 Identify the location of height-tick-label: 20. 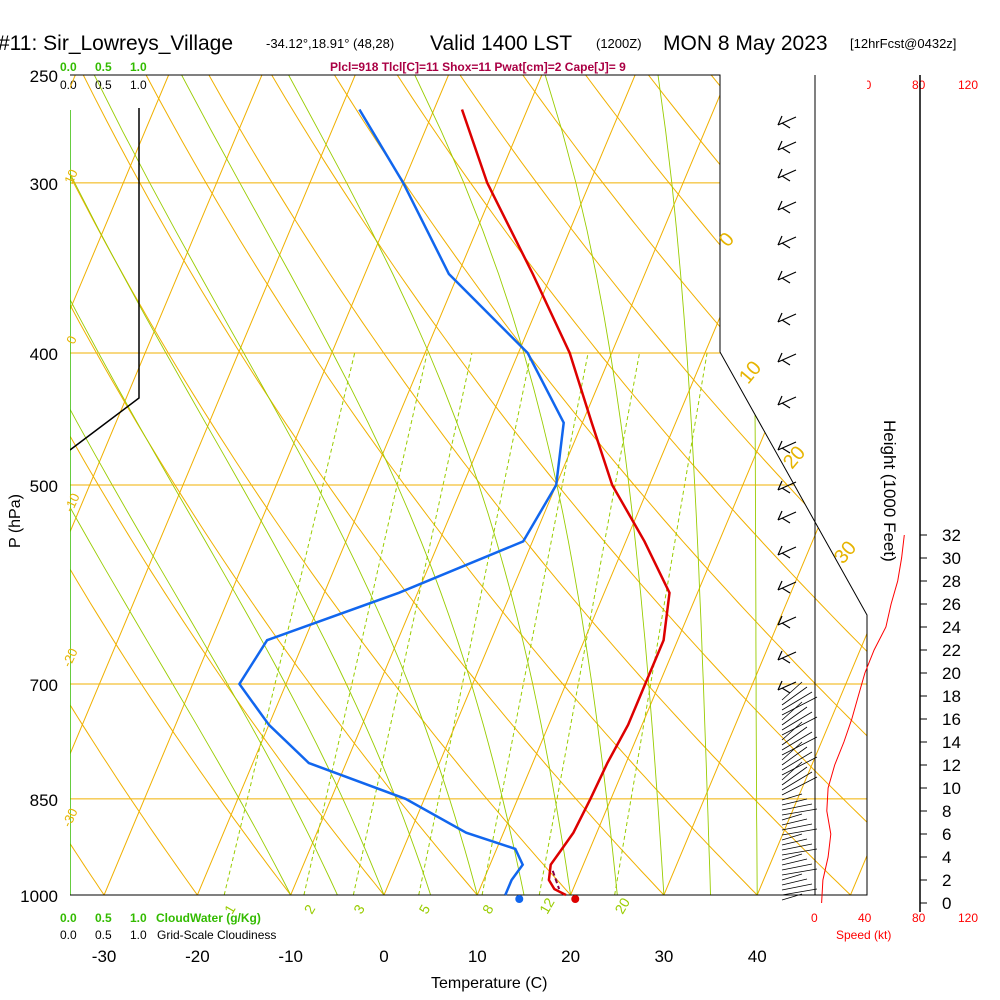
(951, 673).